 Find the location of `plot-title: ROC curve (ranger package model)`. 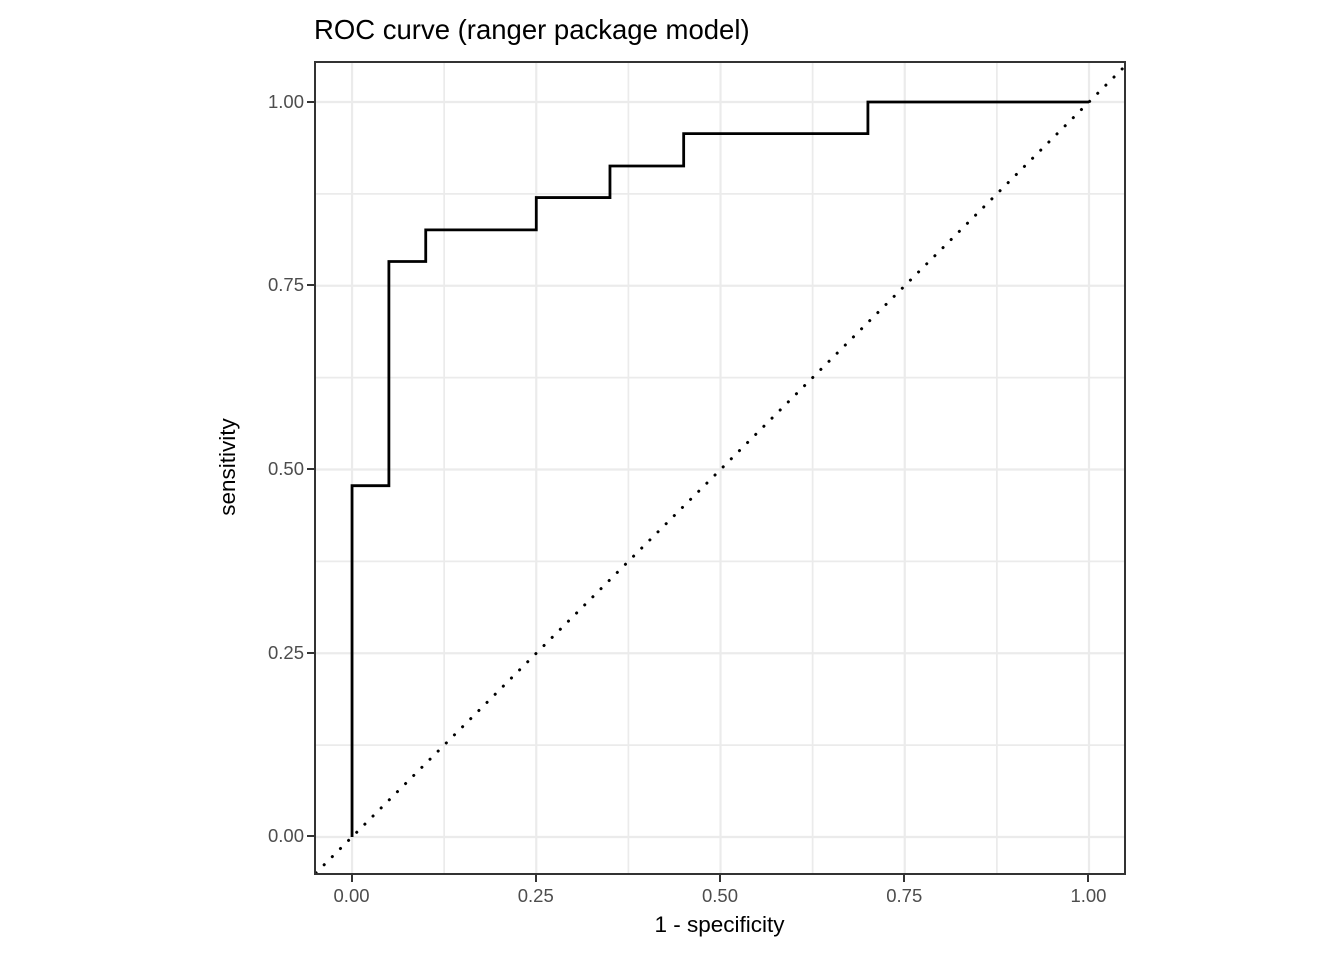

plot-title: ROC curve (ranger package model) is located at coordinates (532, 29).